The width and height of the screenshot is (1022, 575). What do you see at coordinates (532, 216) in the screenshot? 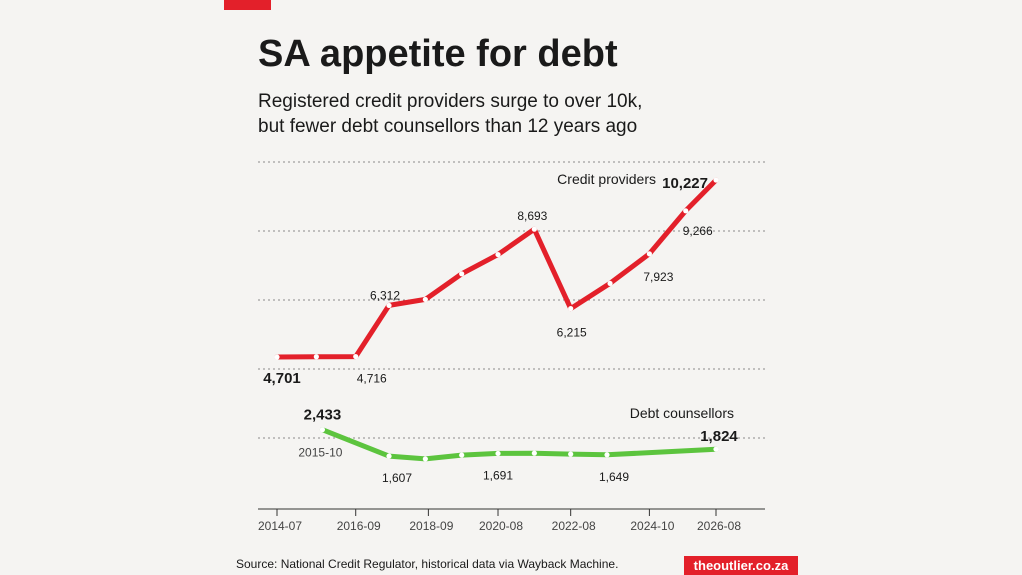
I see `value-label: 8,693` at bounding box center [532, 216].